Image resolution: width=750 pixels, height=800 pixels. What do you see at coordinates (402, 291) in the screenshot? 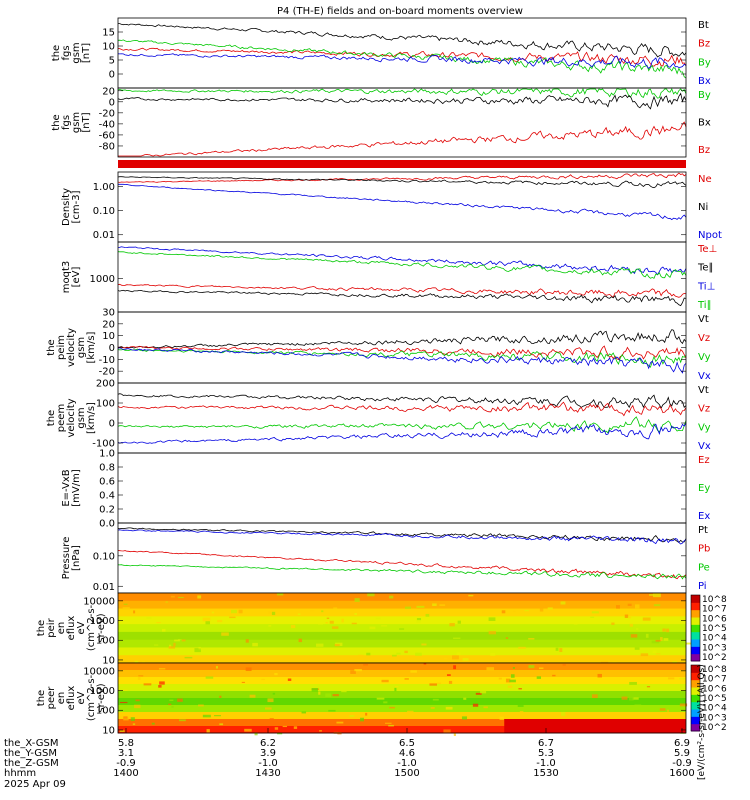
I see `series-line-Te⊥` at bounding box center [402, 291].